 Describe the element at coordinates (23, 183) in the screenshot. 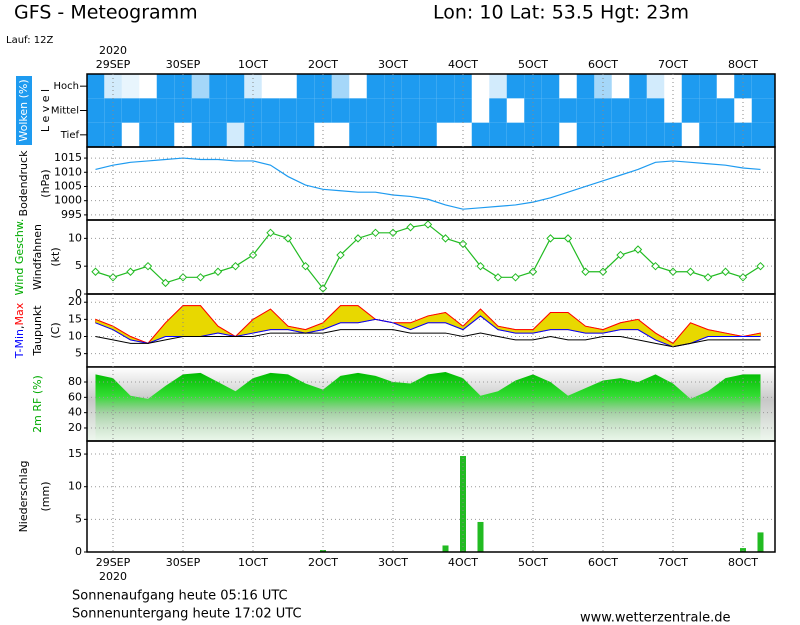

I see `y-axis-label: Bodendruck` at that location.